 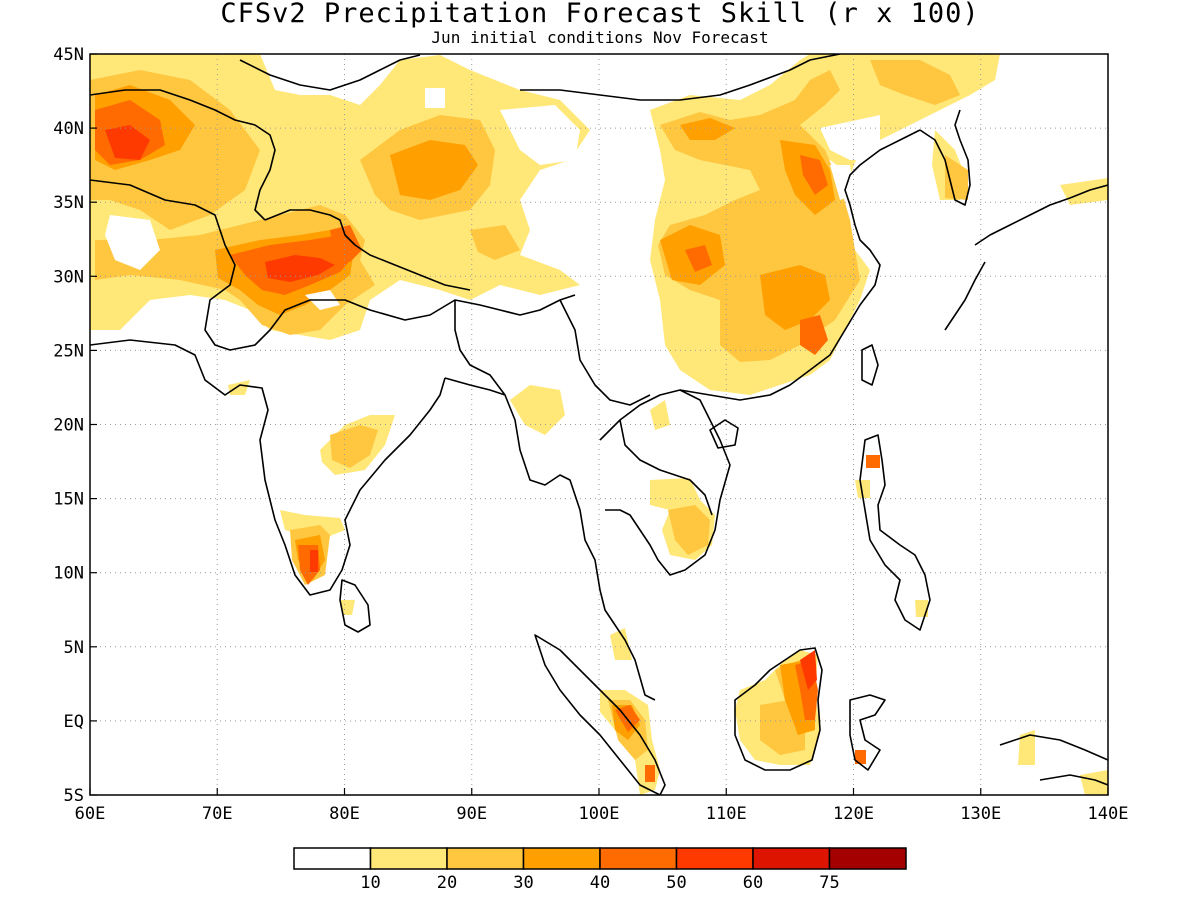 I want to click on lon-tick-label: 120E, so click(x=853, y=814).